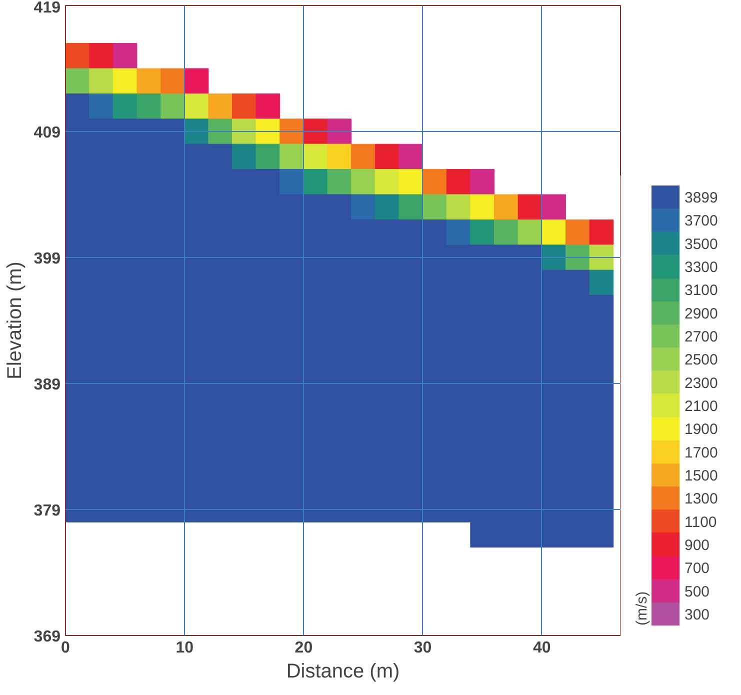 The height and width of the screenshot is (695, 741). What do you see at coordinates (701, 198) in the screenshot?
I see `color-bar-label: 3899` at bounding box center [701, 198].